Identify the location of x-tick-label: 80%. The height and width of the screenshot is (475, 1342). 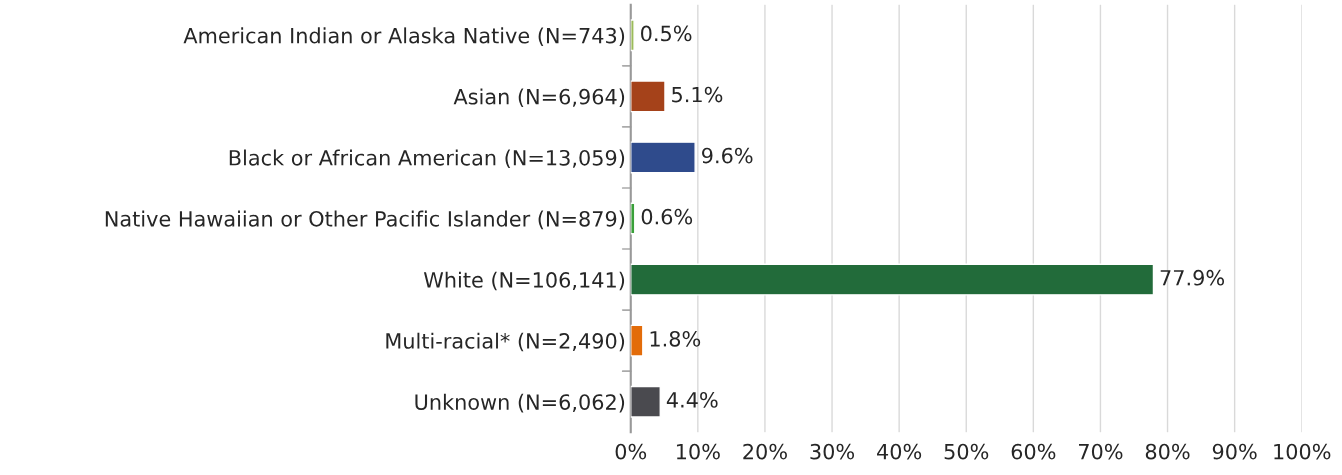
(1167, 451).